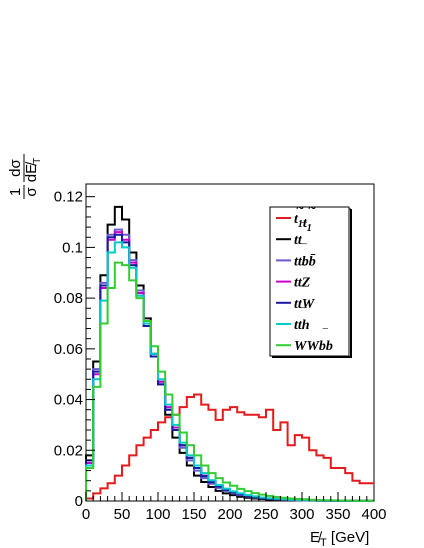 This screenshot has height=548, width=424. Describe the element at coordinates (302, 325) in the screenshot. I see `legend-label: tth` at that location.